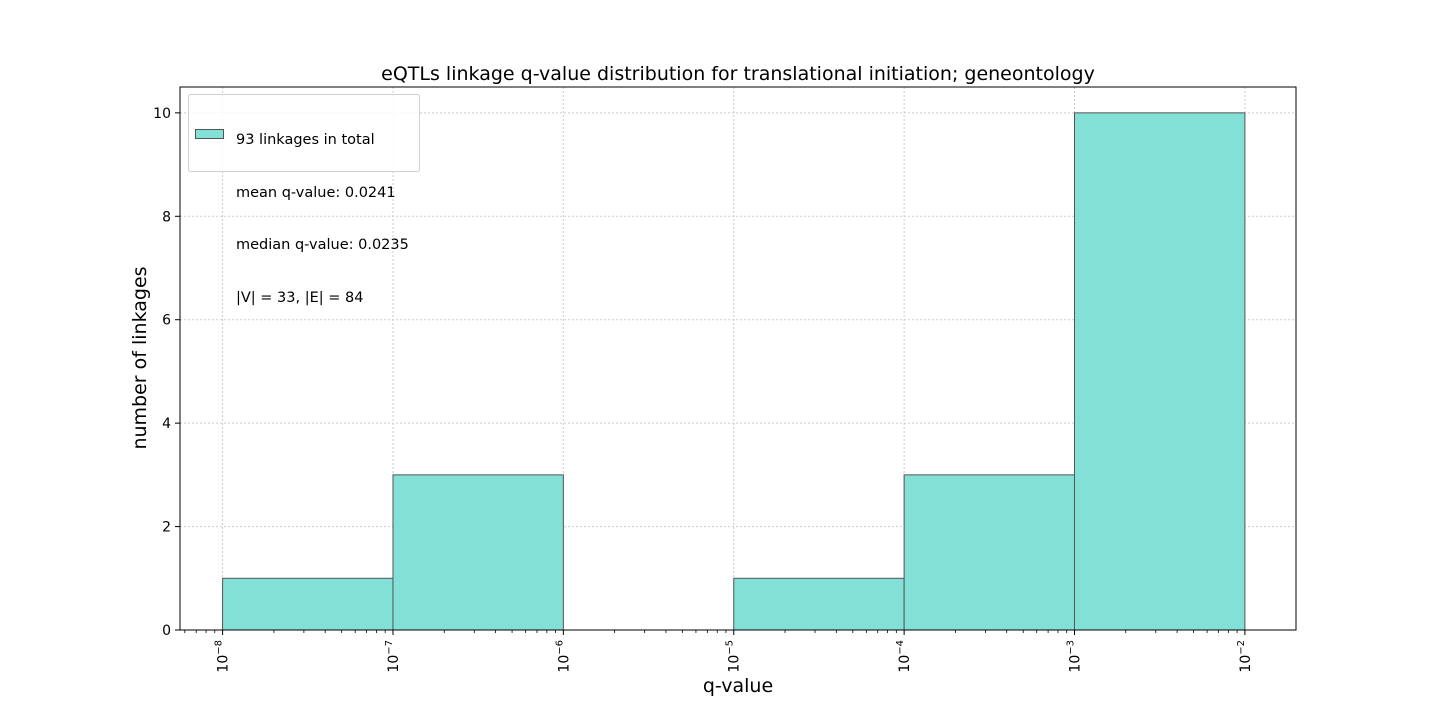 The image size is (1440, 720). Describe the element at coordinates (719, 651) in the screenshot. I see `x-axis: 10−8 10−7 10−6 10−5 10−4 10−3 10−2` at that location.